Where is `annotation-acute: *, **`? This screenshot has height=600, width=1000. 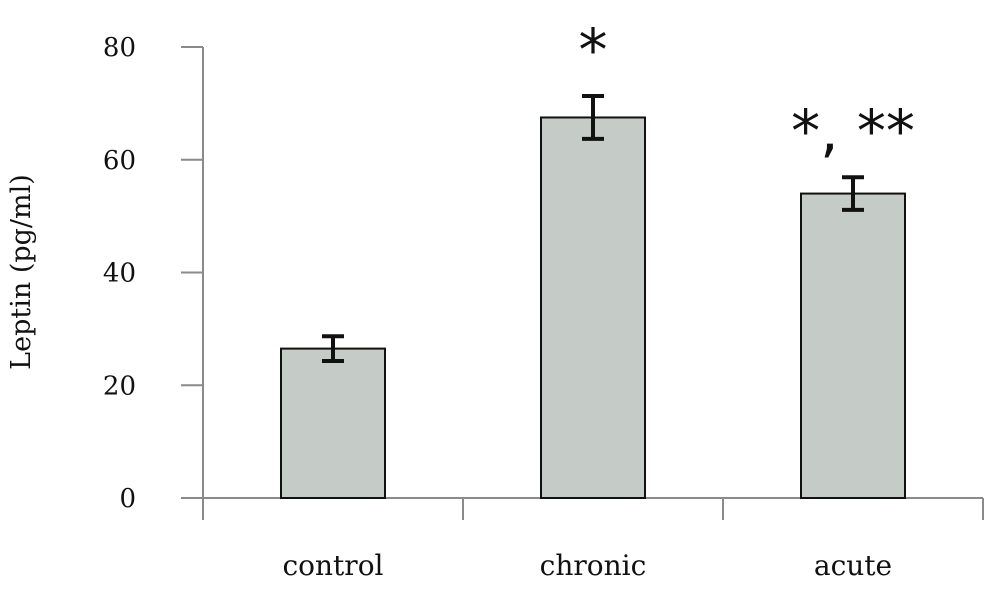
annotation-acute: *, ** is located at coordinates (853, 131).